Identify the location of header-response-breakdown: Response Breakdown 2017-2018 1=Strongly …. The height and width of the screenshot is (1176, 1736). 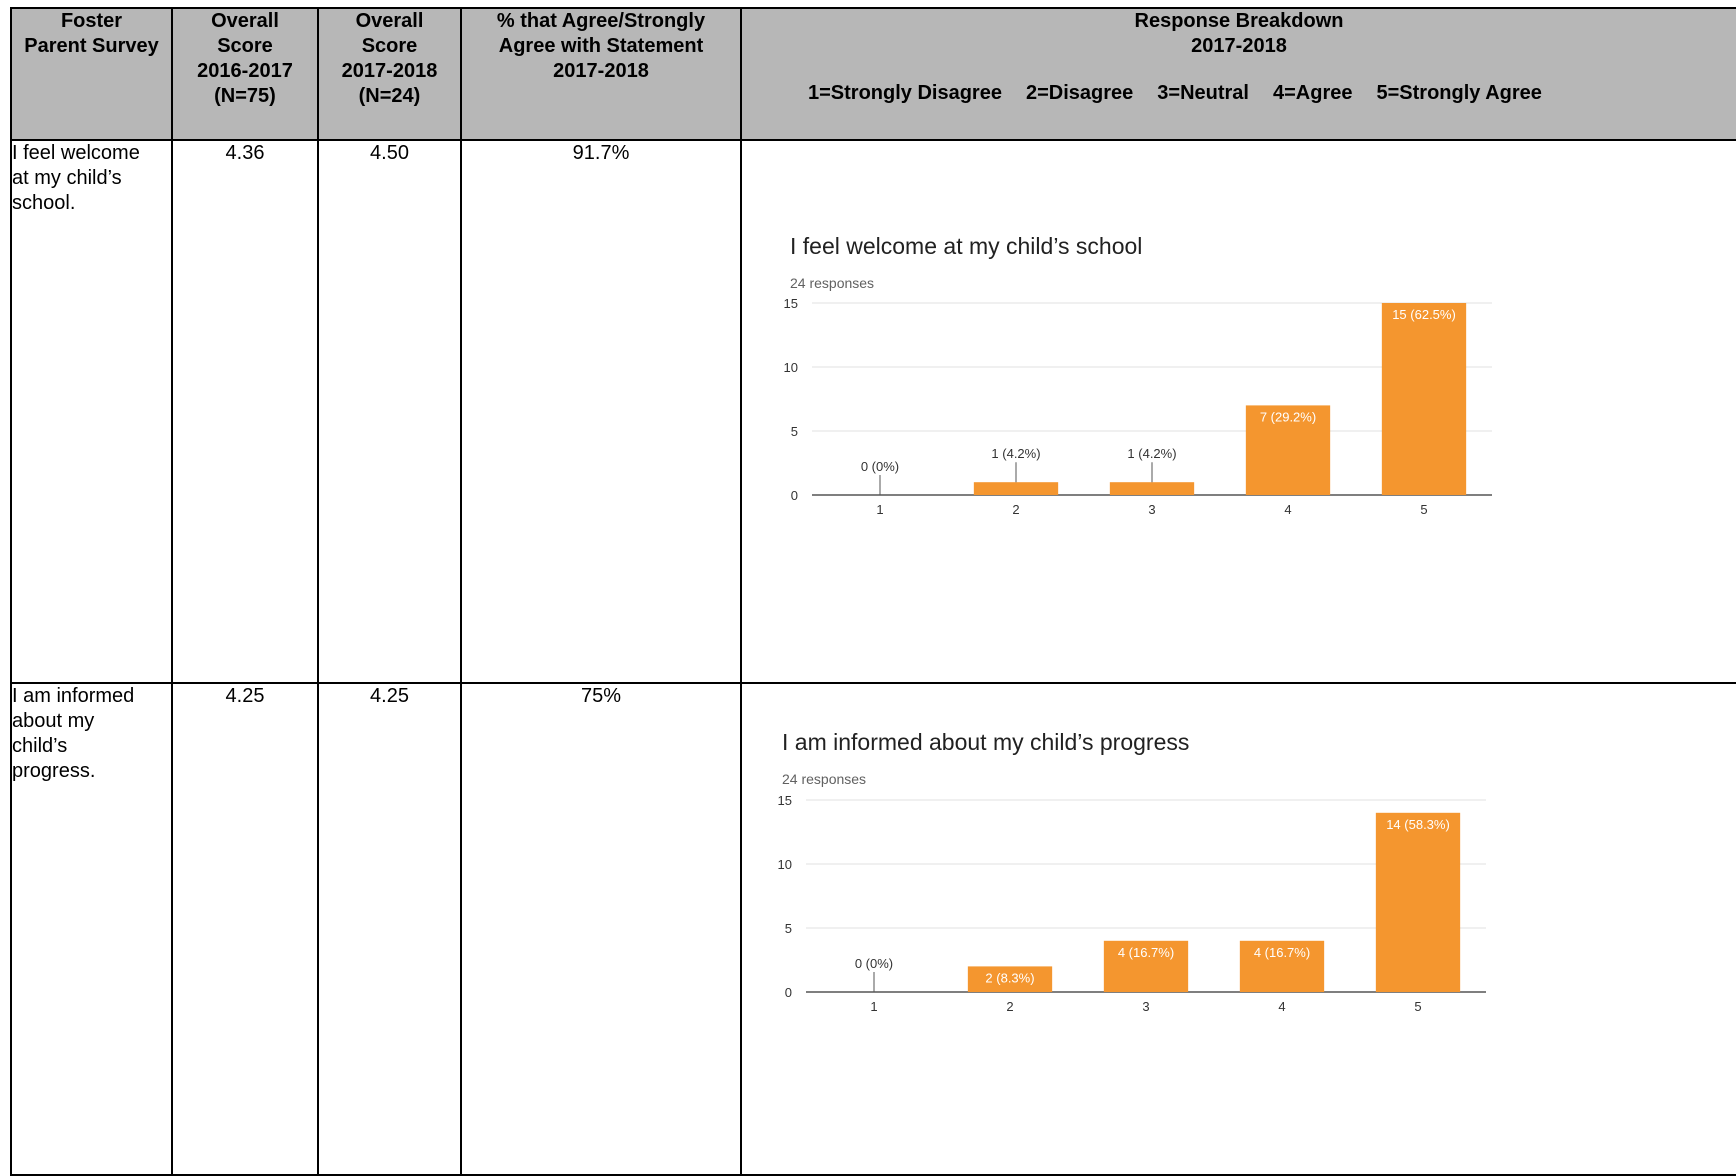
(1238, 74).